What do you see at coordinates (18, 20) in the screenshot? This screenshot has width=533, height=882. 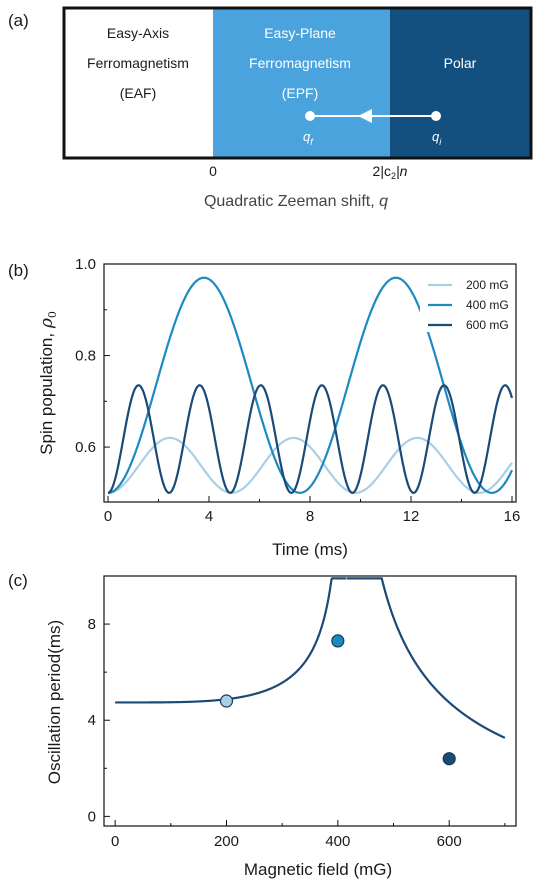 I see `panel-a-label: (a)` at bounding box center [18, 20].